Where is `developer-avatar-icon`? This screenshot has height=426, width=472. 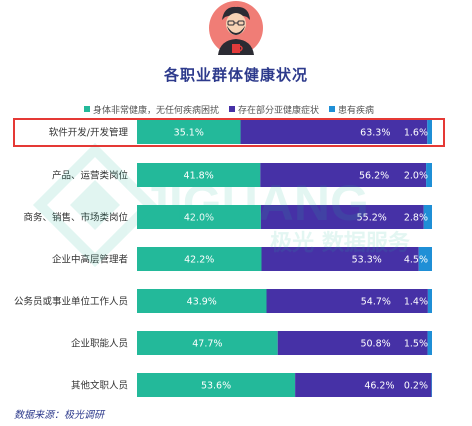 developer-avatar-icon is located at coordinates (236, 28).